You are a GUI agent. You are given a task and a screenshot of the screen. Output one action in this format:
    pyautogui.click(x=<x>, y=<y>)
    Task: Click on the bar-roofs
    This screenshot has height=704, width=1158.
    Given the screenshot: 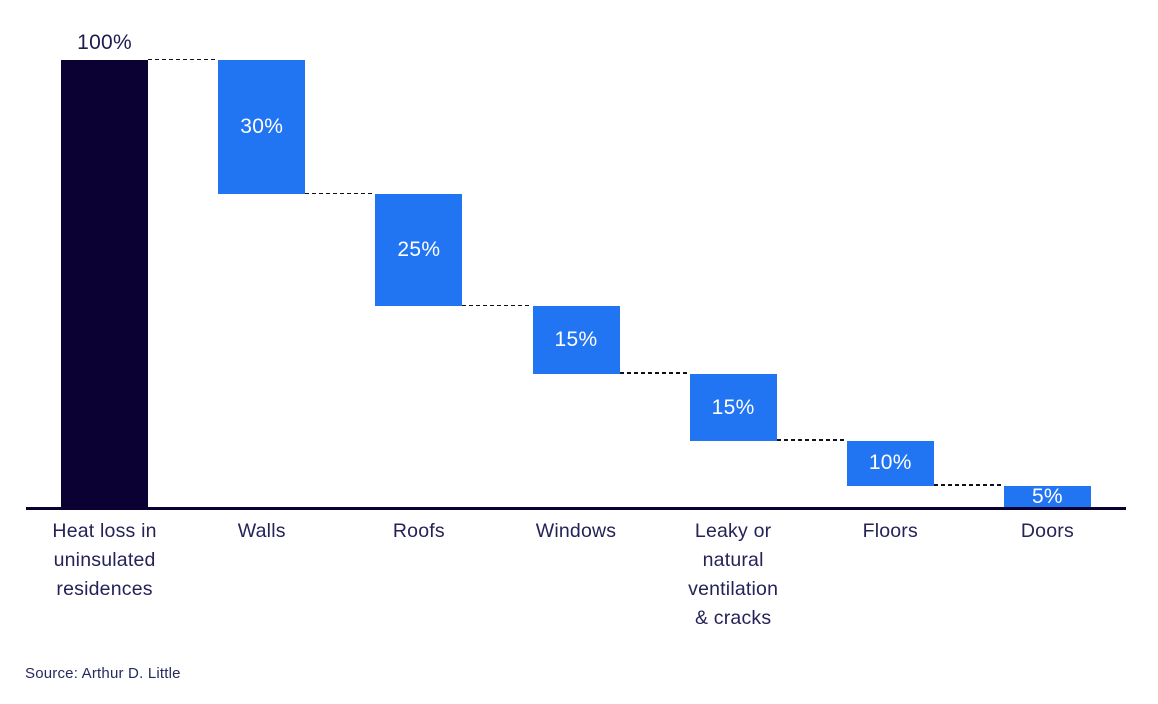 What is the action you would take?
    pyautogui.click(x=419, y=250)
    